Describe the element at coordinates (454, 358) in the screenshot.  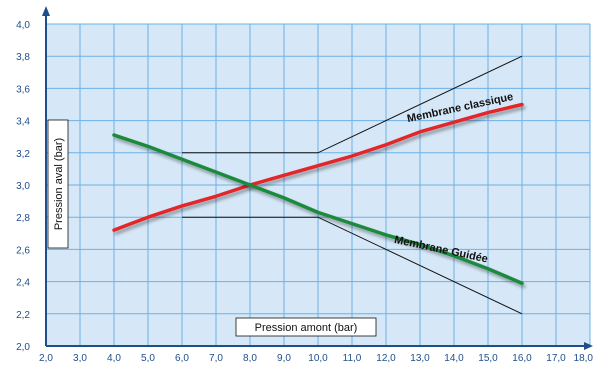
I see `x-tick-label: 14,0` at that location.